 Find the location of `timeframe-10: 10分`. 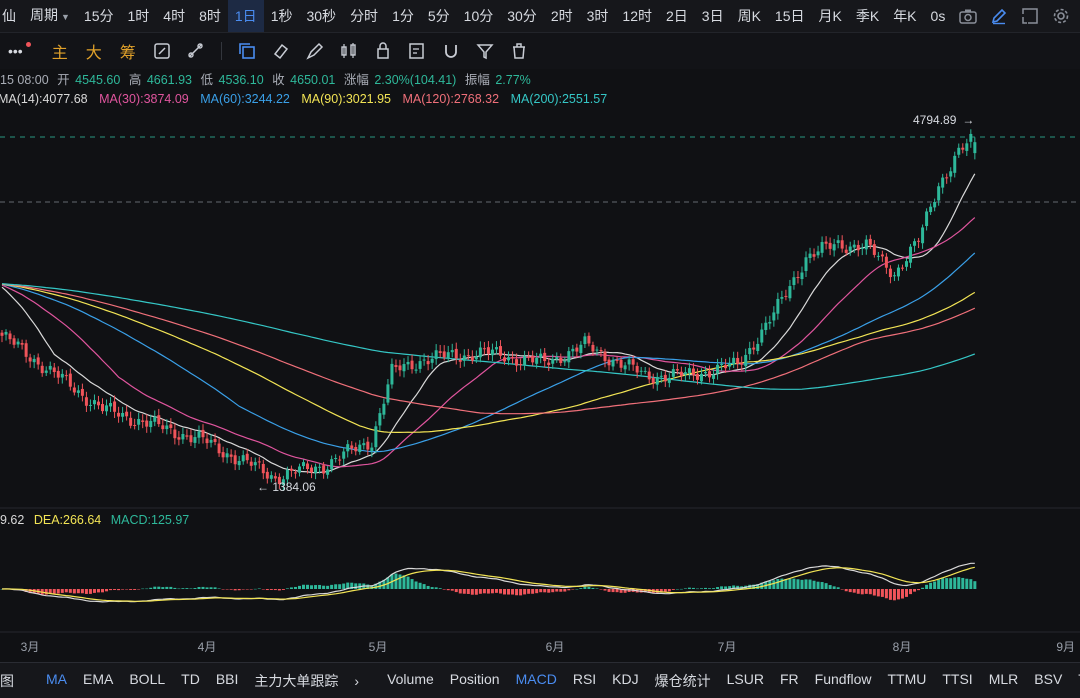

timeframe-10: 10分 is located at coordinates (478, 16).